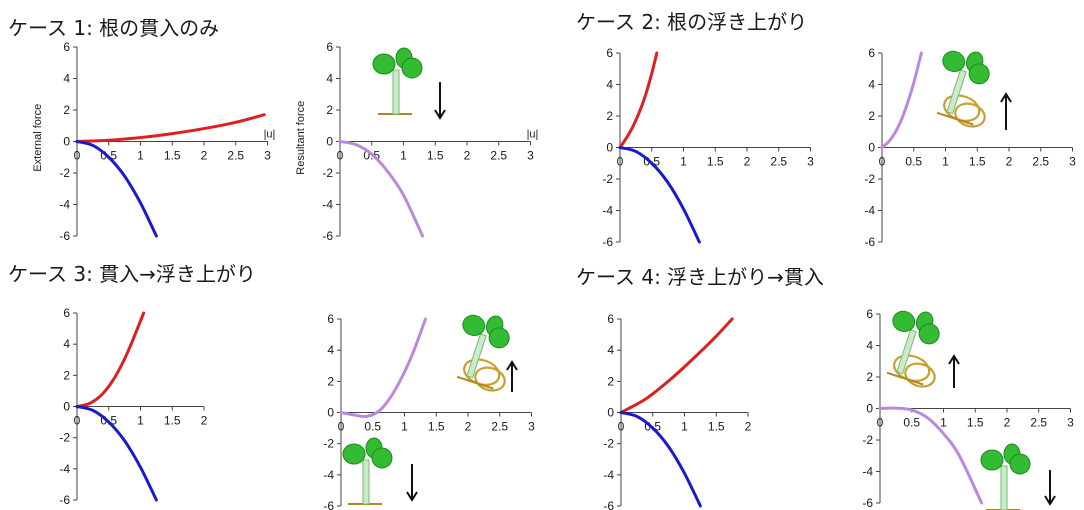 The image size is (1084, 510). Describe the element at coordinates (880, 423) in the screenshot. I see `case4-resultant-xtick-label: 0` at that location.